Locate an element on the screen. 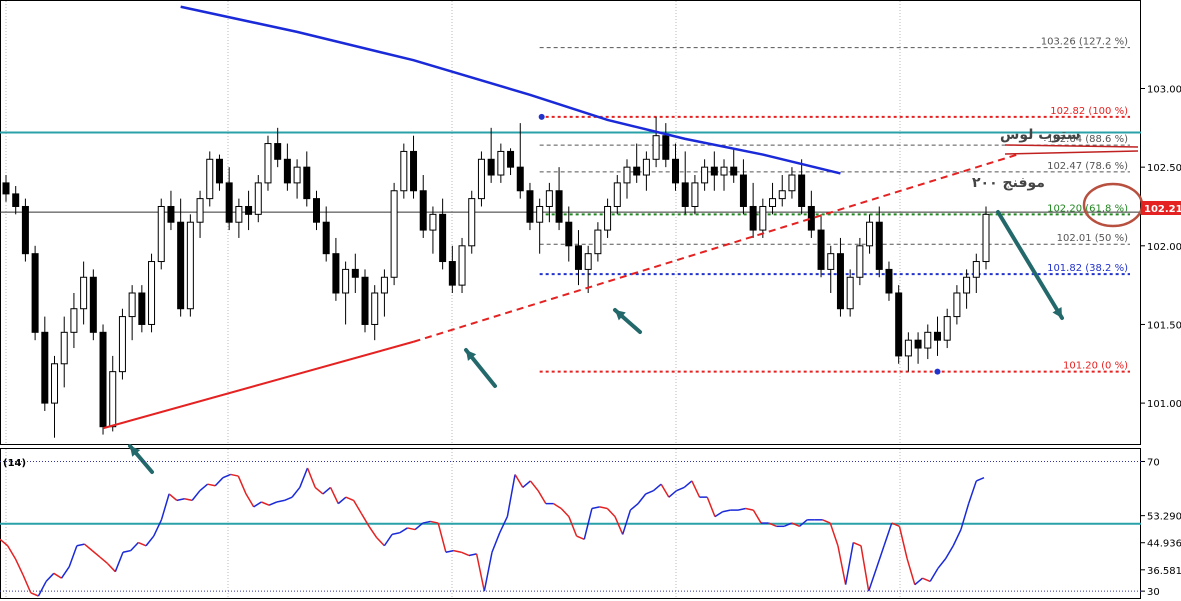 This screenshot has width=1181, height=601. current-price-label: 102.214 is located at coordinates (1162, 209).